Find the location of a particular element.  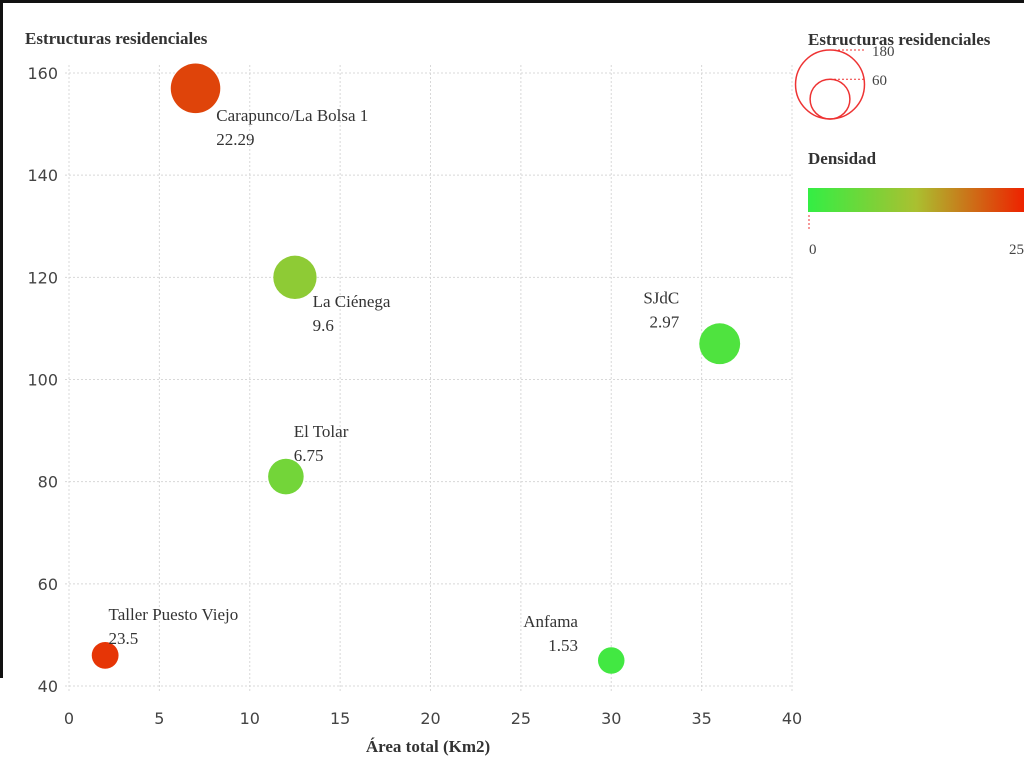

border-gap is located at coordinates (6, 721).